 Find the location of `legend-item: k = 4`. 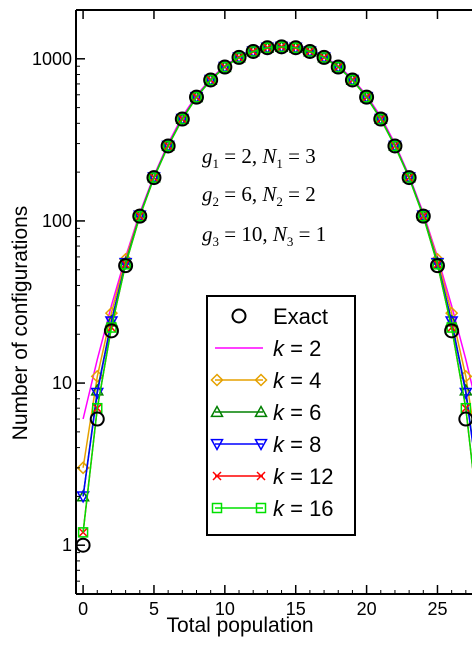

legend-item: k = 4 is located at coordinates (265, 380).